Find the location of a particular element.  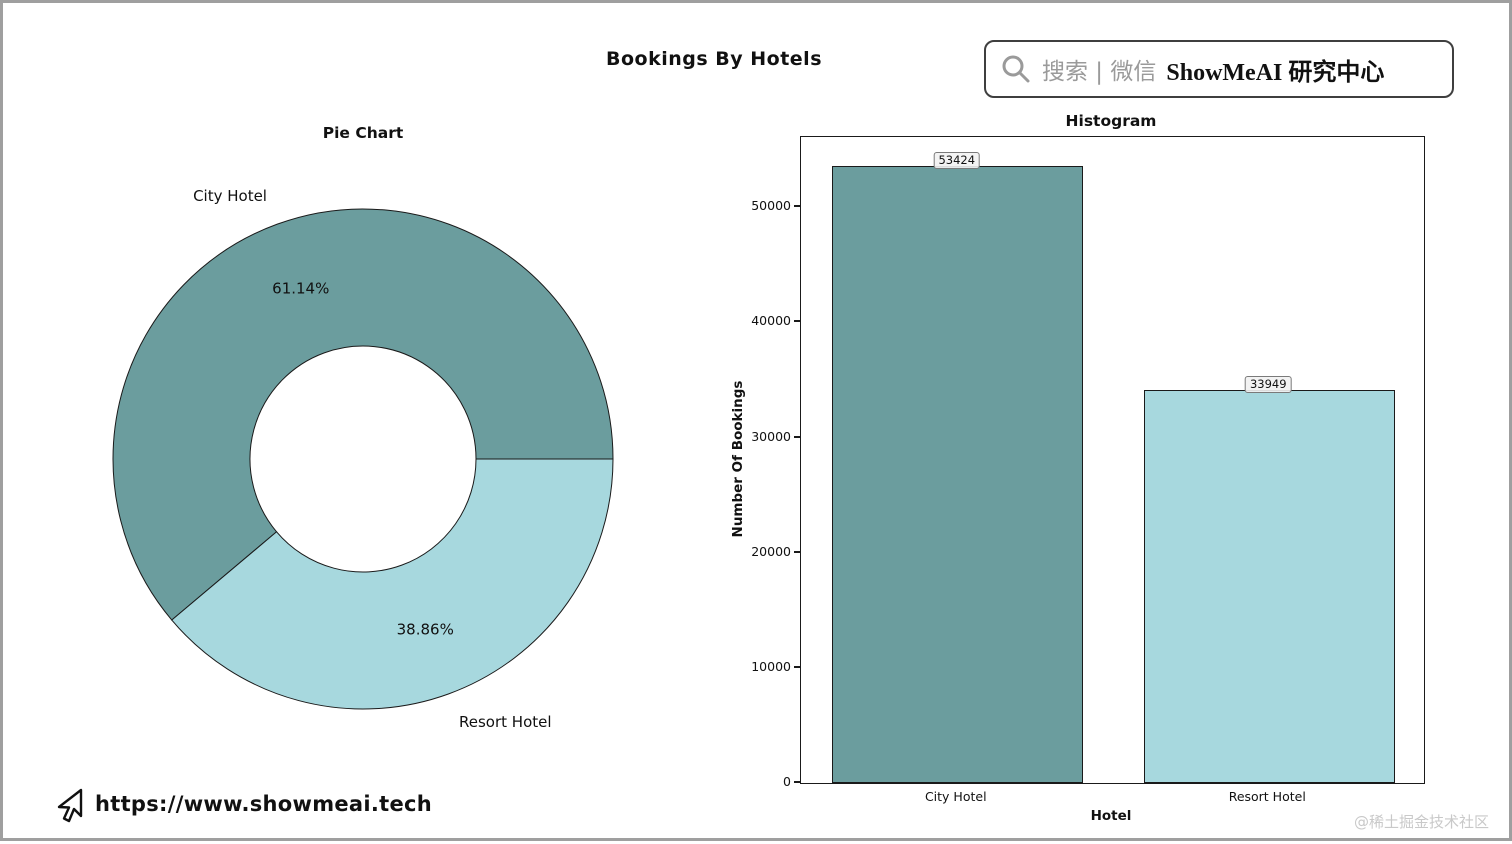

watermark: @稀土掘金技术社区 is located at coordinates (1421, 822).